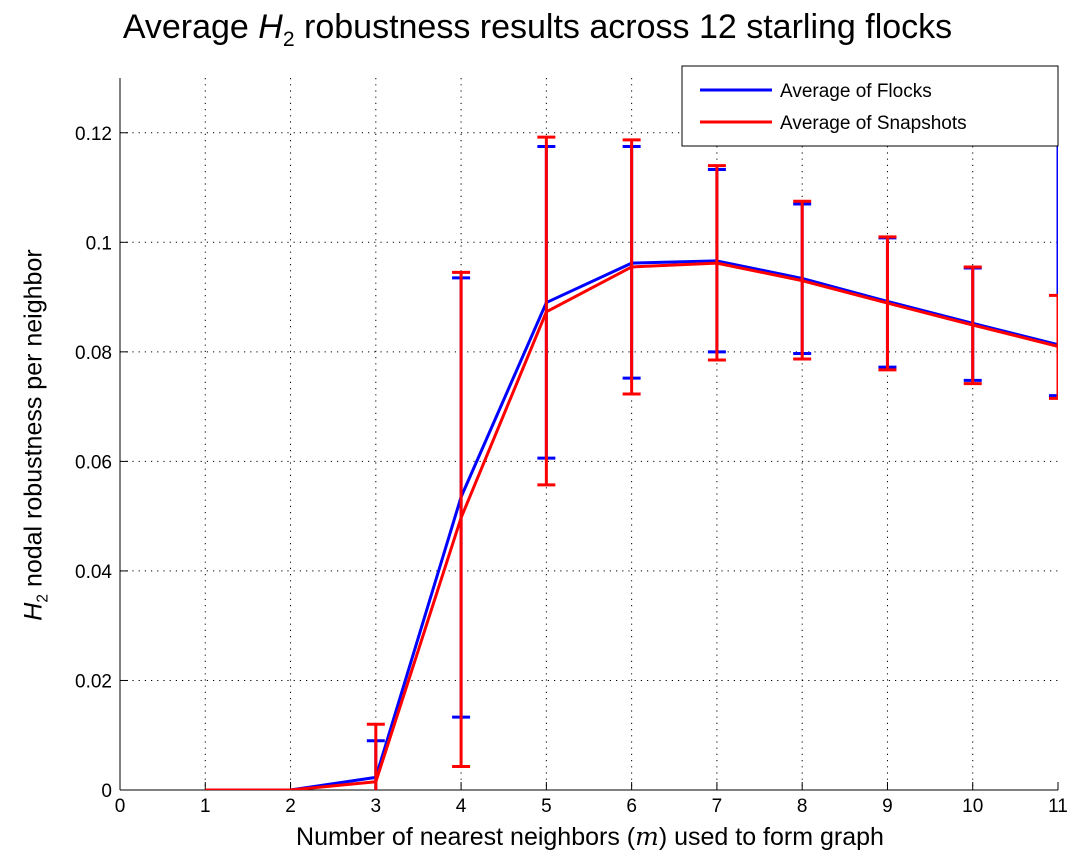 The image size is (1075, 860). Describe the element at coordinates (647, 836) in the screenshot. I see `x-axis-label-variable: m` at that location.